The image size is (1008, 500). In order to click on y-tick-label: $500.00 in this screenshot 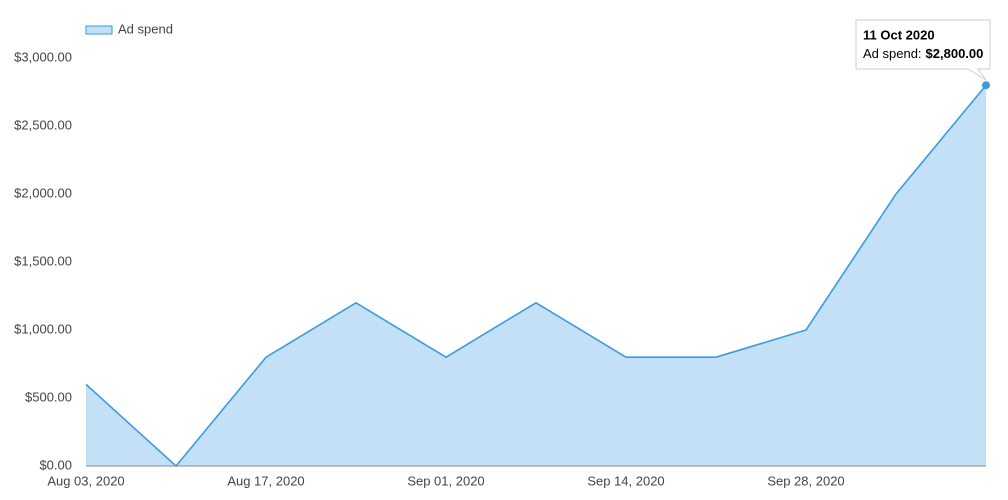, I will do `click(48, 396)`.